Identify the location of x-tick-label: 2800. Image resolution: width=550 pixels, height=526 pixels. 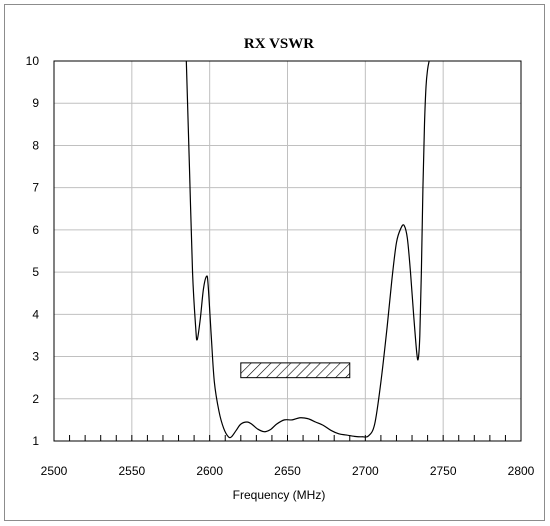
(521, 471).